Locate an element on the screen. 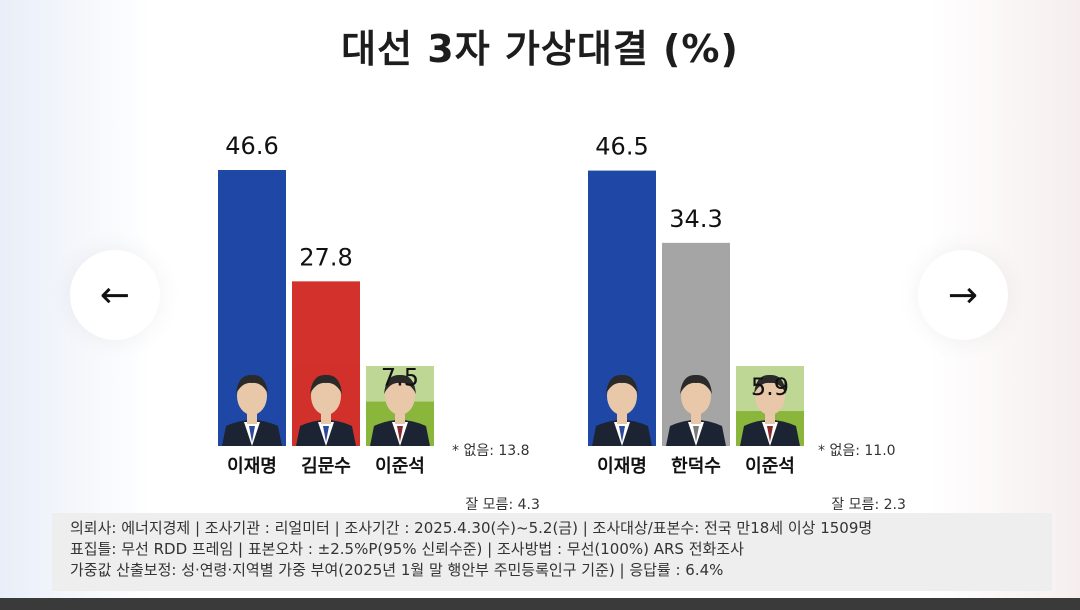 This screenshot has height=610, width=1080. prev-arrow-button: ← is located at coordinates (115, 295).